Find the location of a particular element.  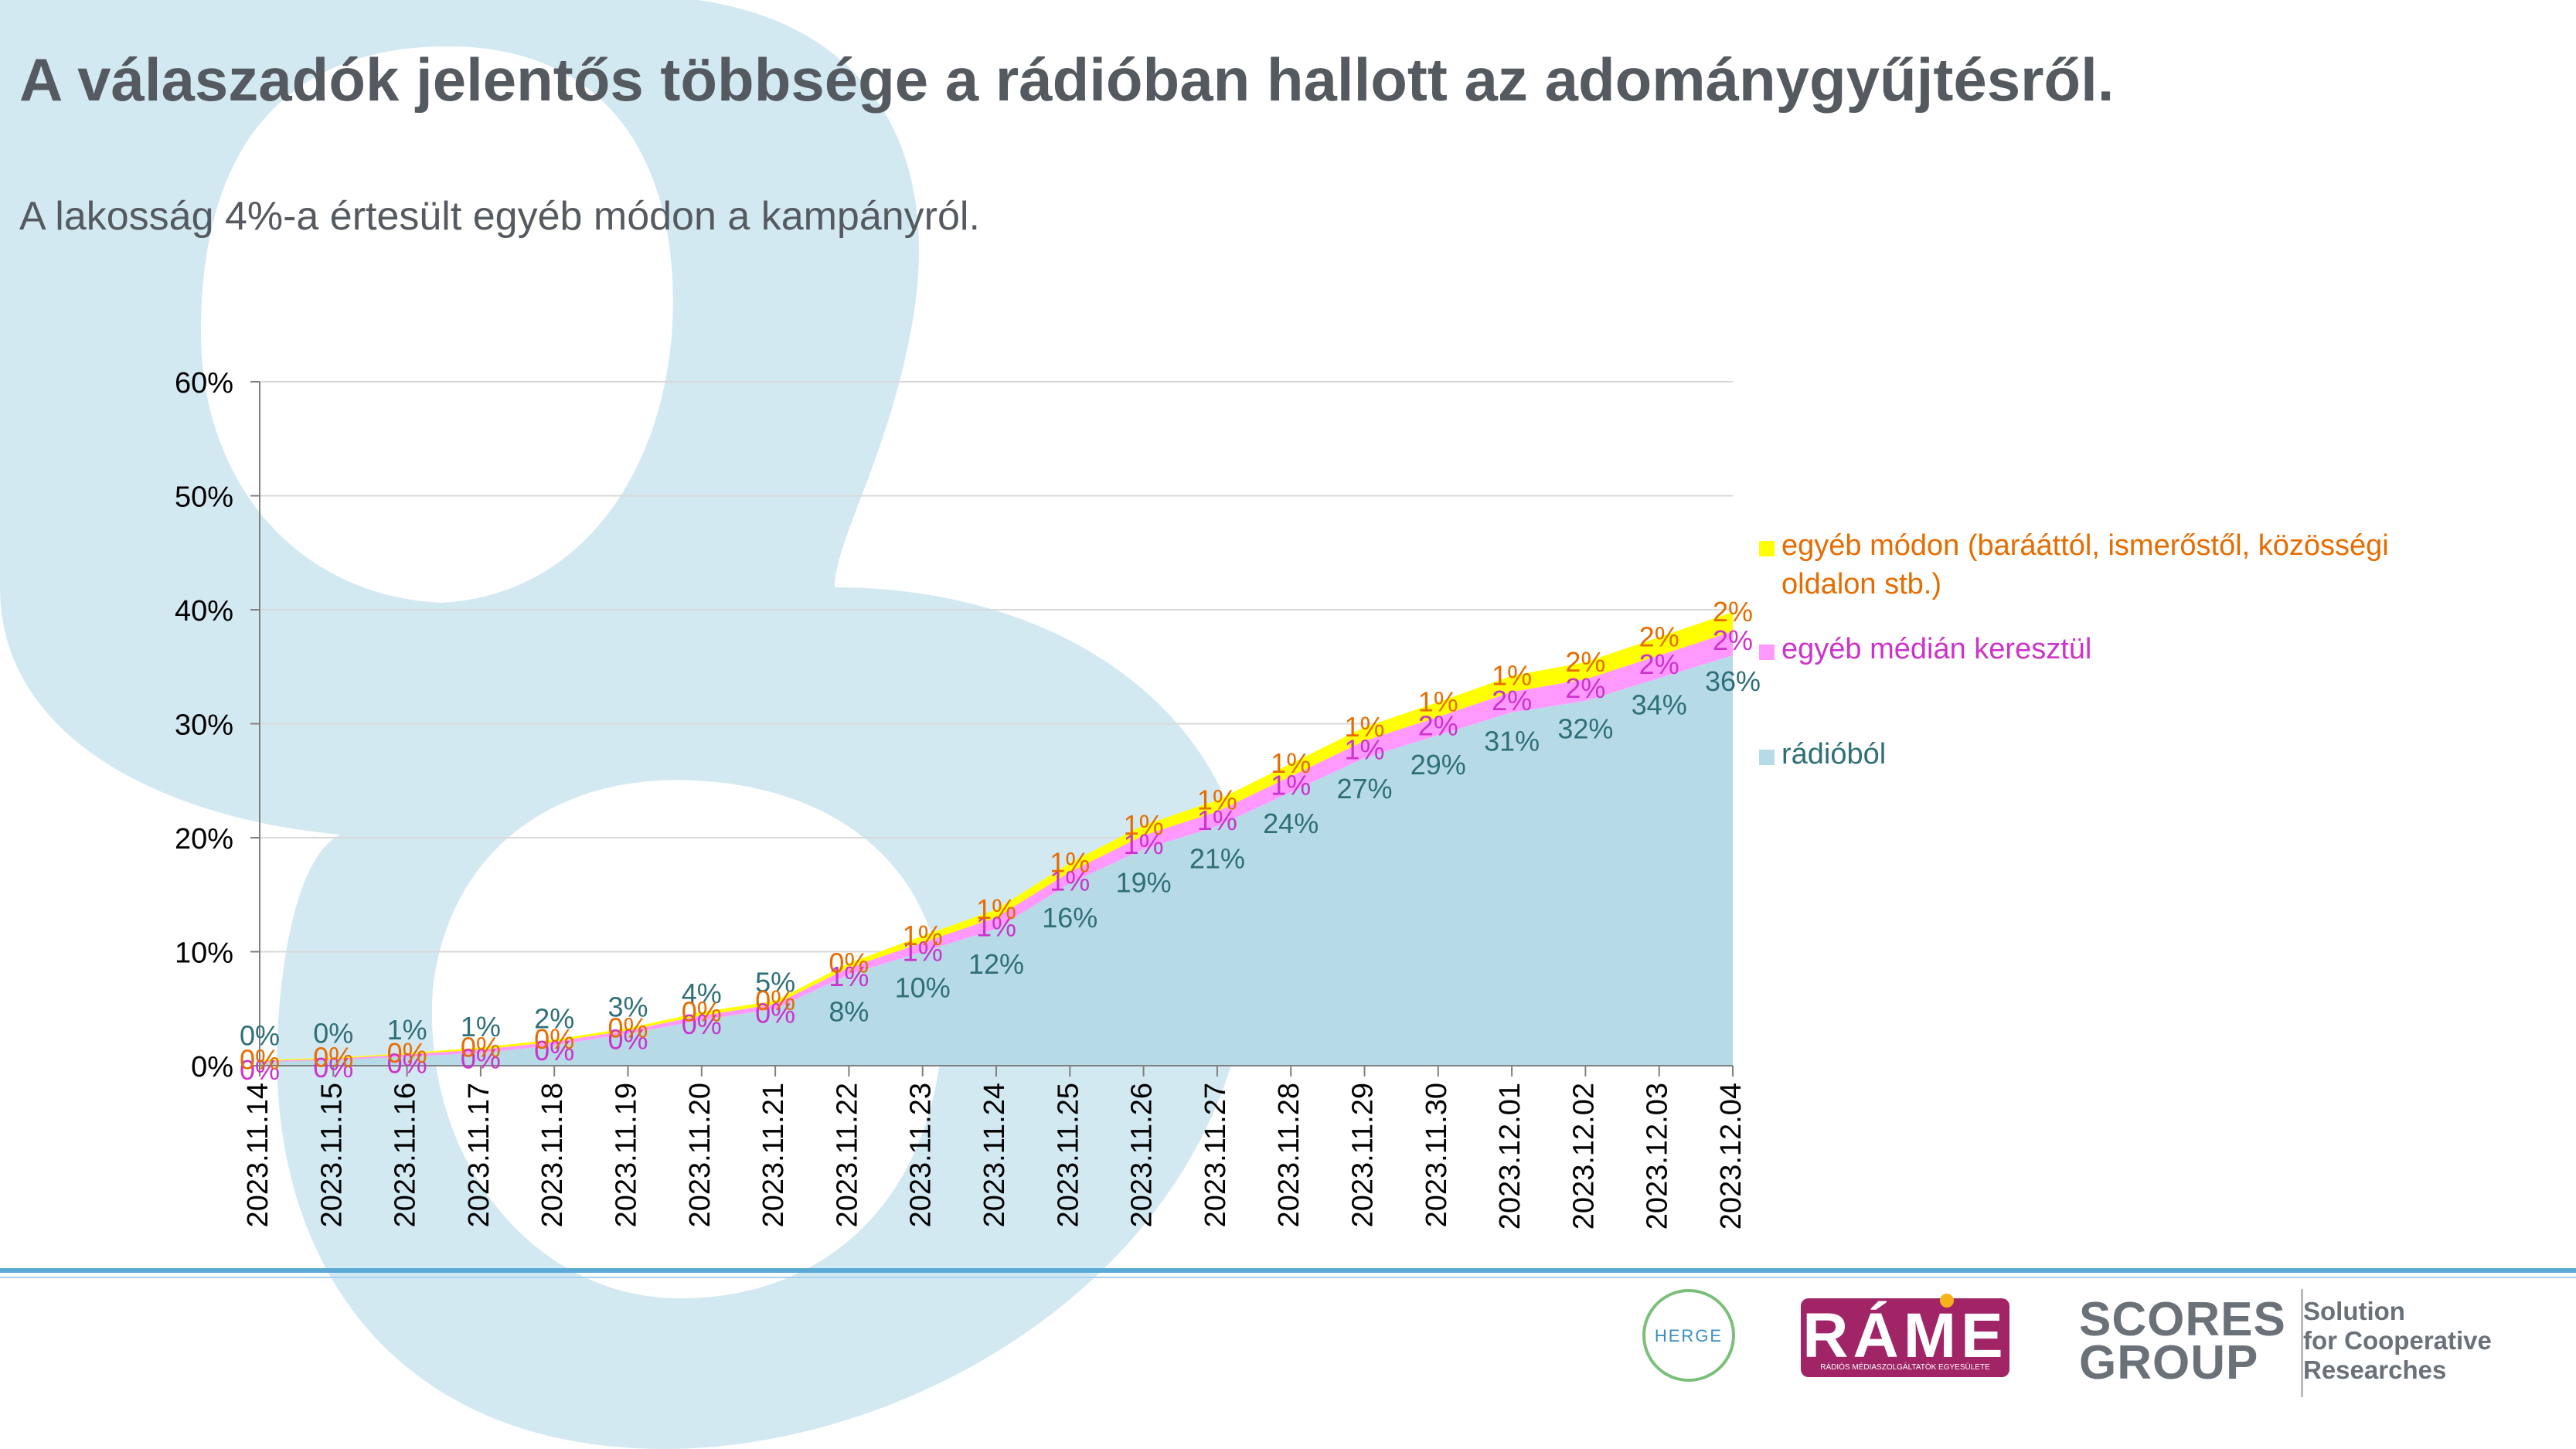

scores-group-logo: SCORES GROUP is located at coordinates (2187, 1340).